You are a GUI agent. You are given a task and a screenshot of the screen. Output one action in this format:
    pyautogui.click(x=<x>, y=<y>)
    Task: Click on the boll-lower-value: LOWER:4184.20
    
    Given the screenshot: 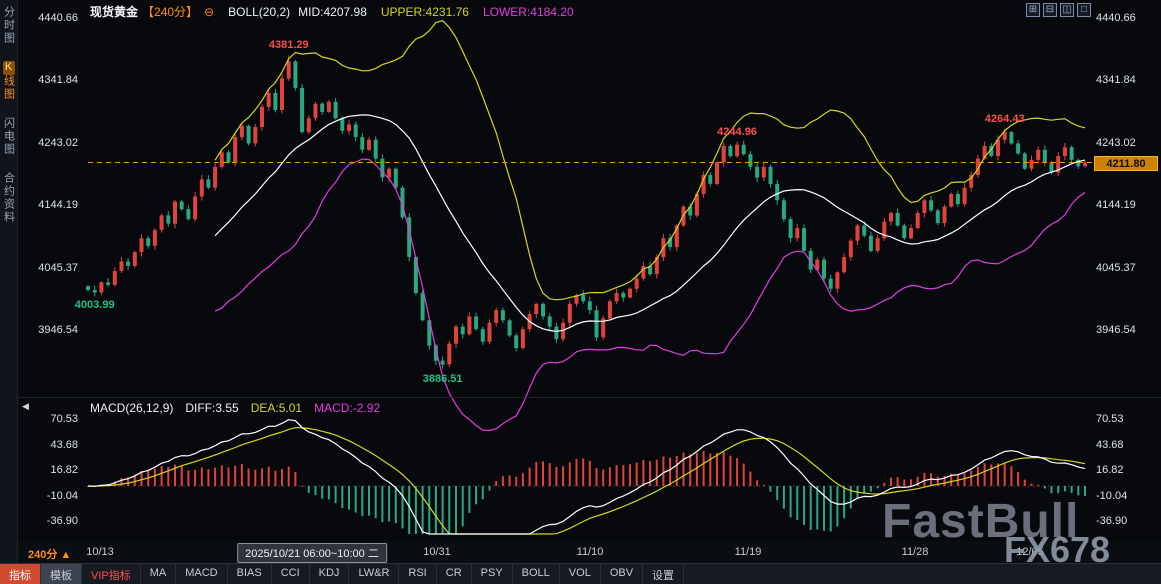 What is the action you would take?
    pyautogui.click(x=528, y=11)
    